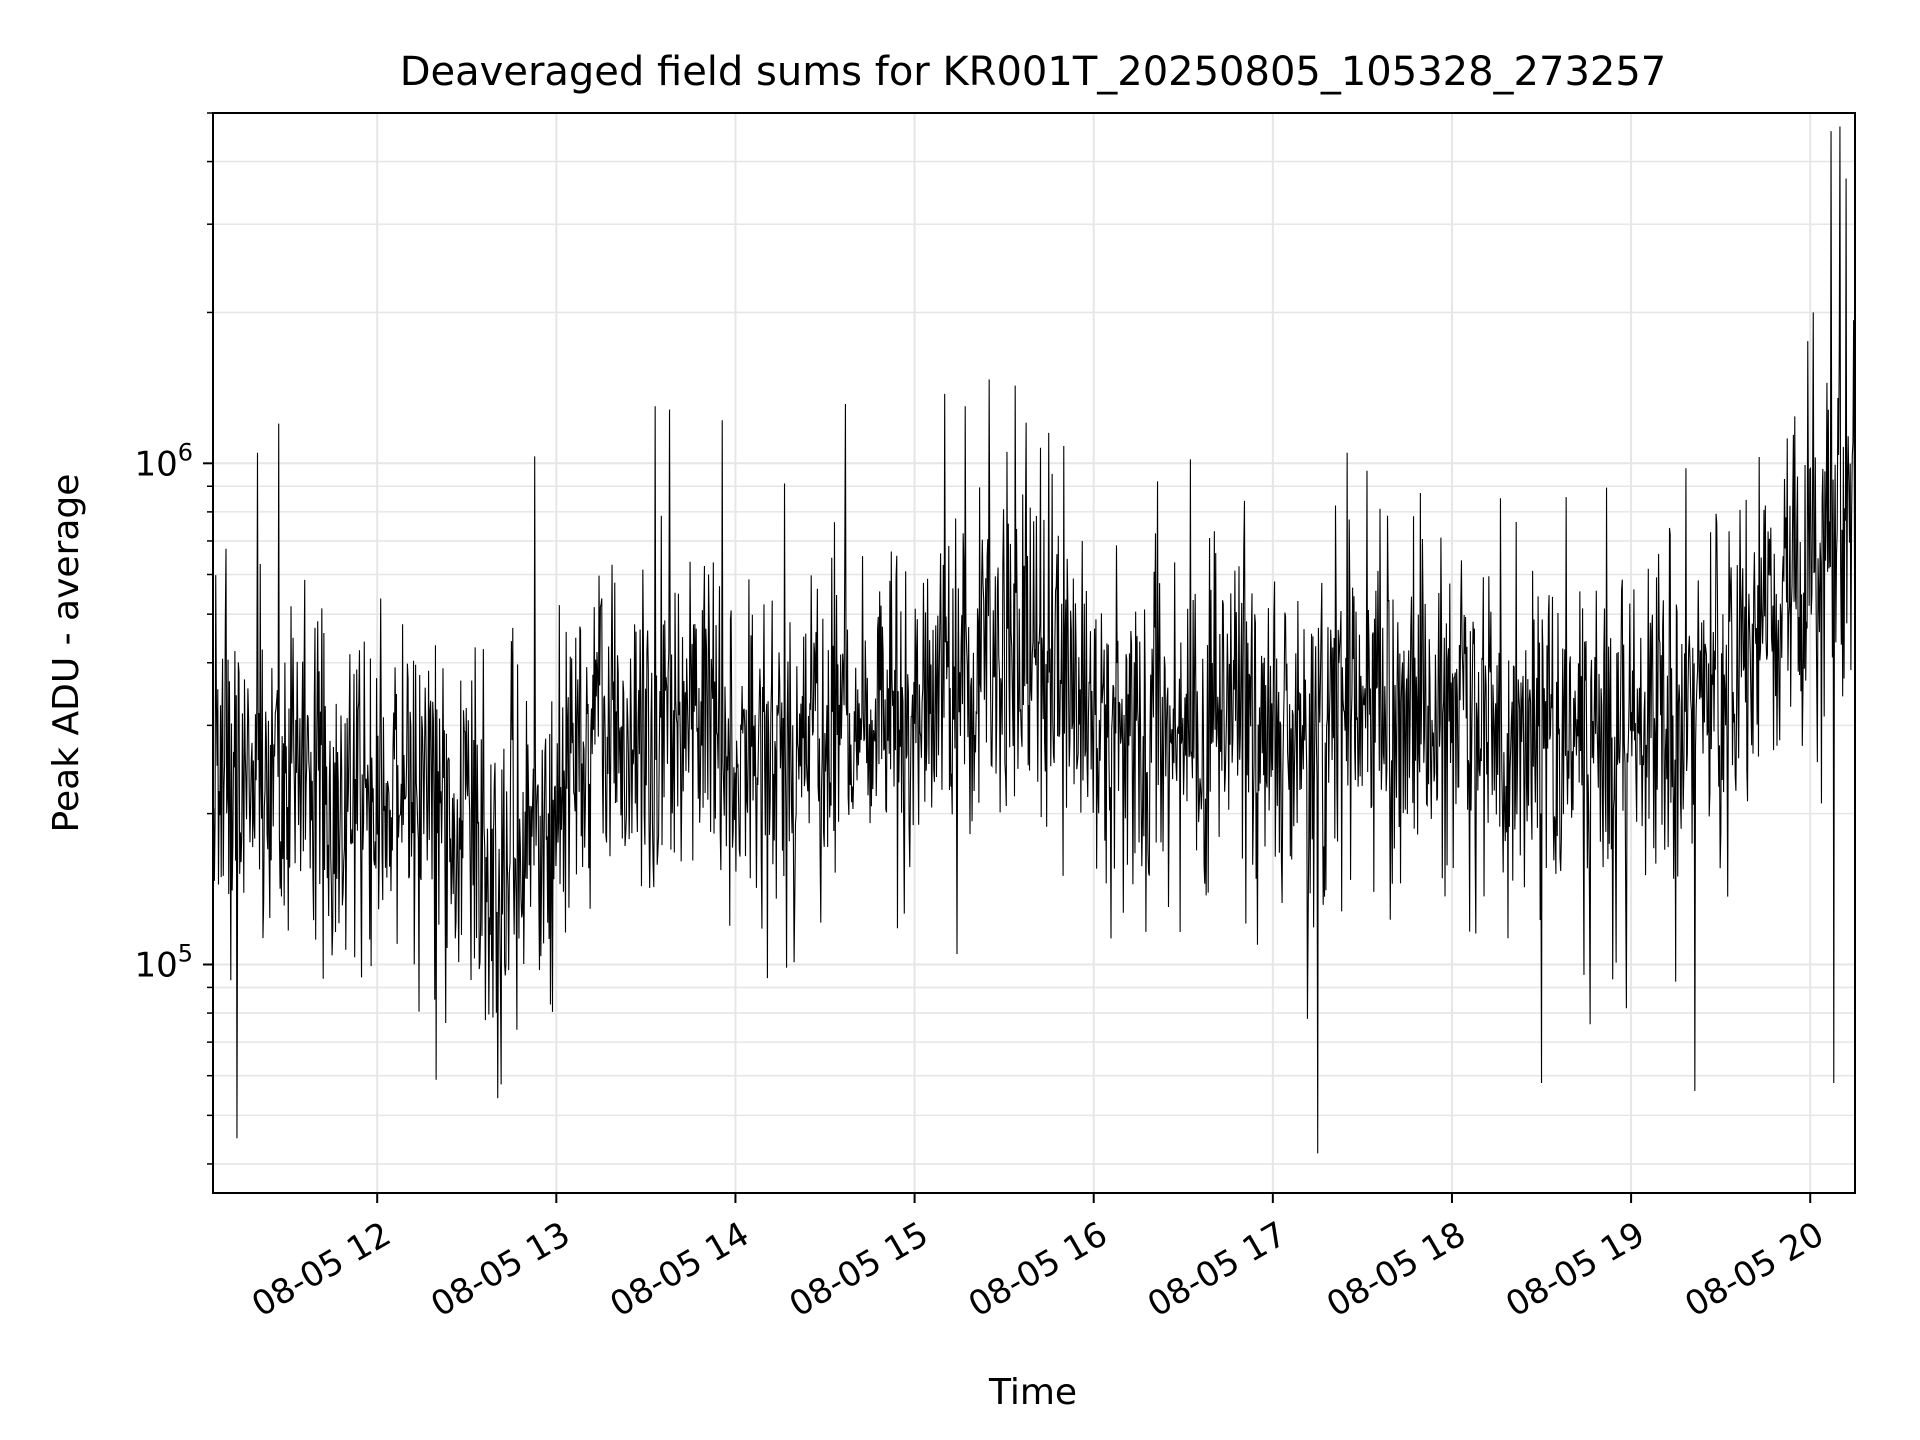 This screenshot has width=1920, height=1440. What do you see at coordinates (163, 962) in the screenshot?
I see `y-tick-label: 10⁵` at bounding box center [163, 962].